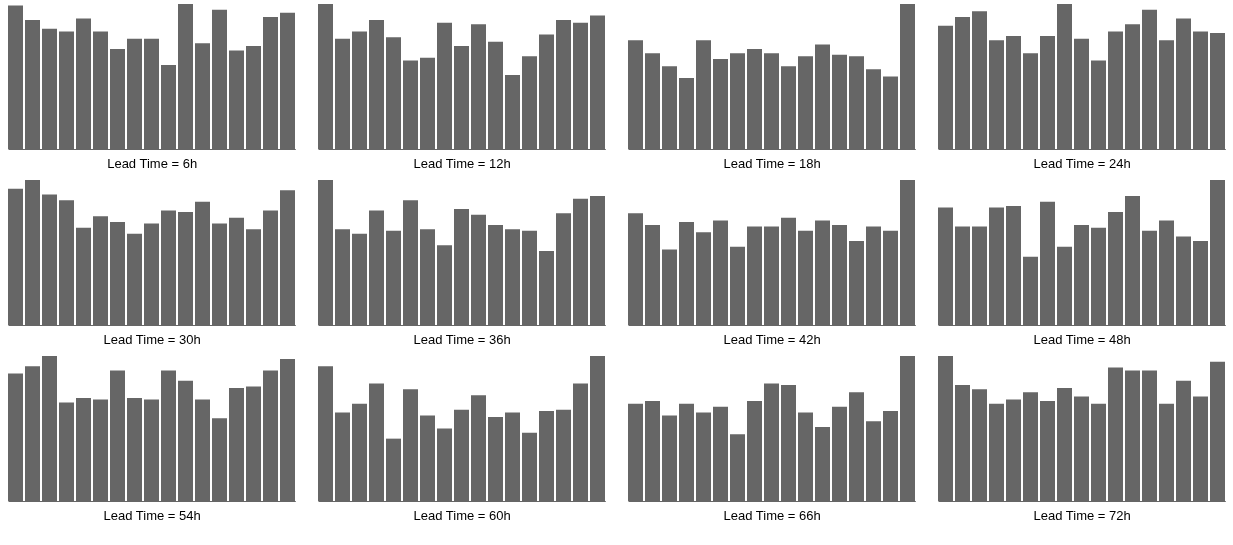  What do you see at coordinates (152, 515) in the screenshot?
I see `x-axis-title: Lead Time = 54h` at bounding box center [152, 515].